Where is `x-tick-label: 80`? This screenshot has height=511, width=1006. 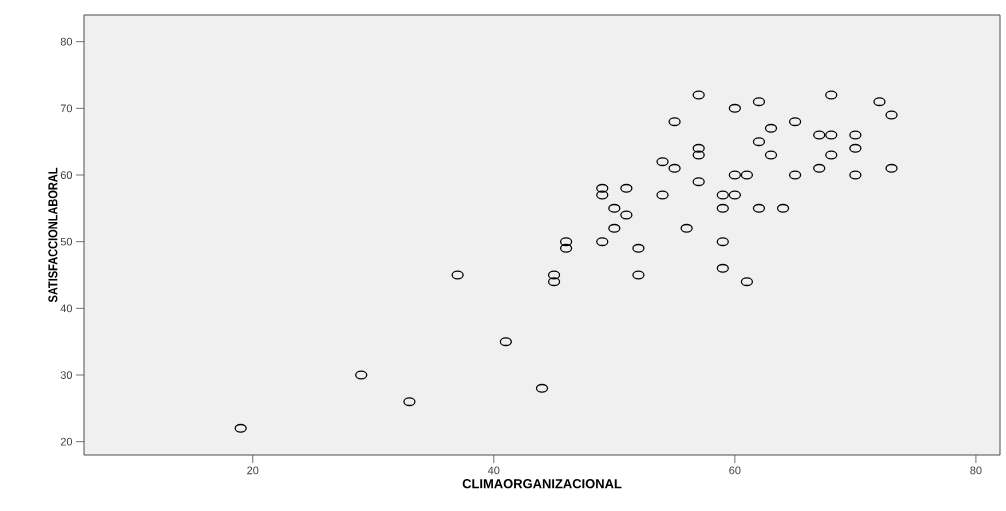 x-tick-label: 80 is located at coordinates (976, 470).